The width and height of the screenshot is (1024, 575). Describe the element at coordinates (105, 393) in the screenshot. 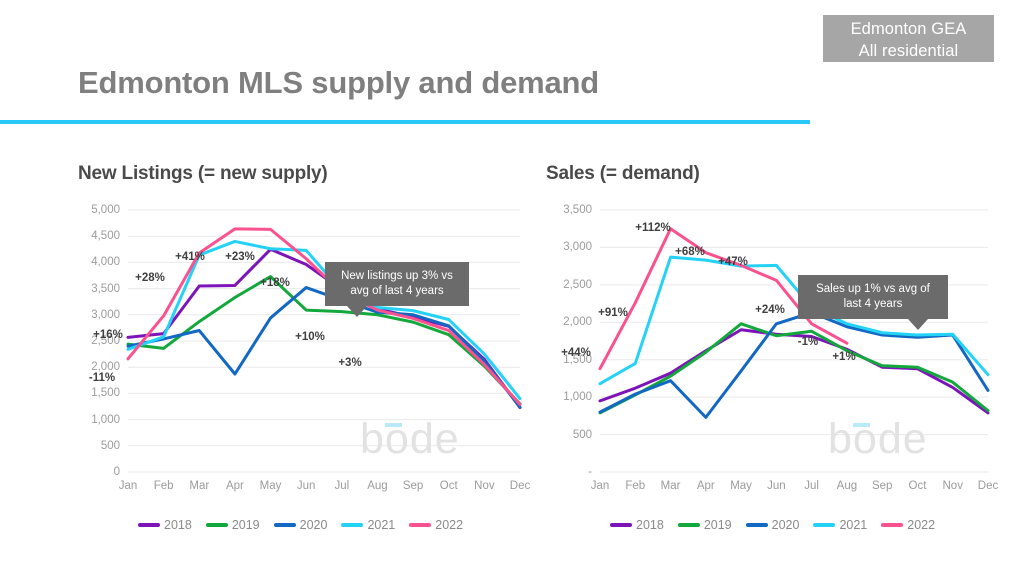

I see `y-axis-tick: 1,500` at that location.